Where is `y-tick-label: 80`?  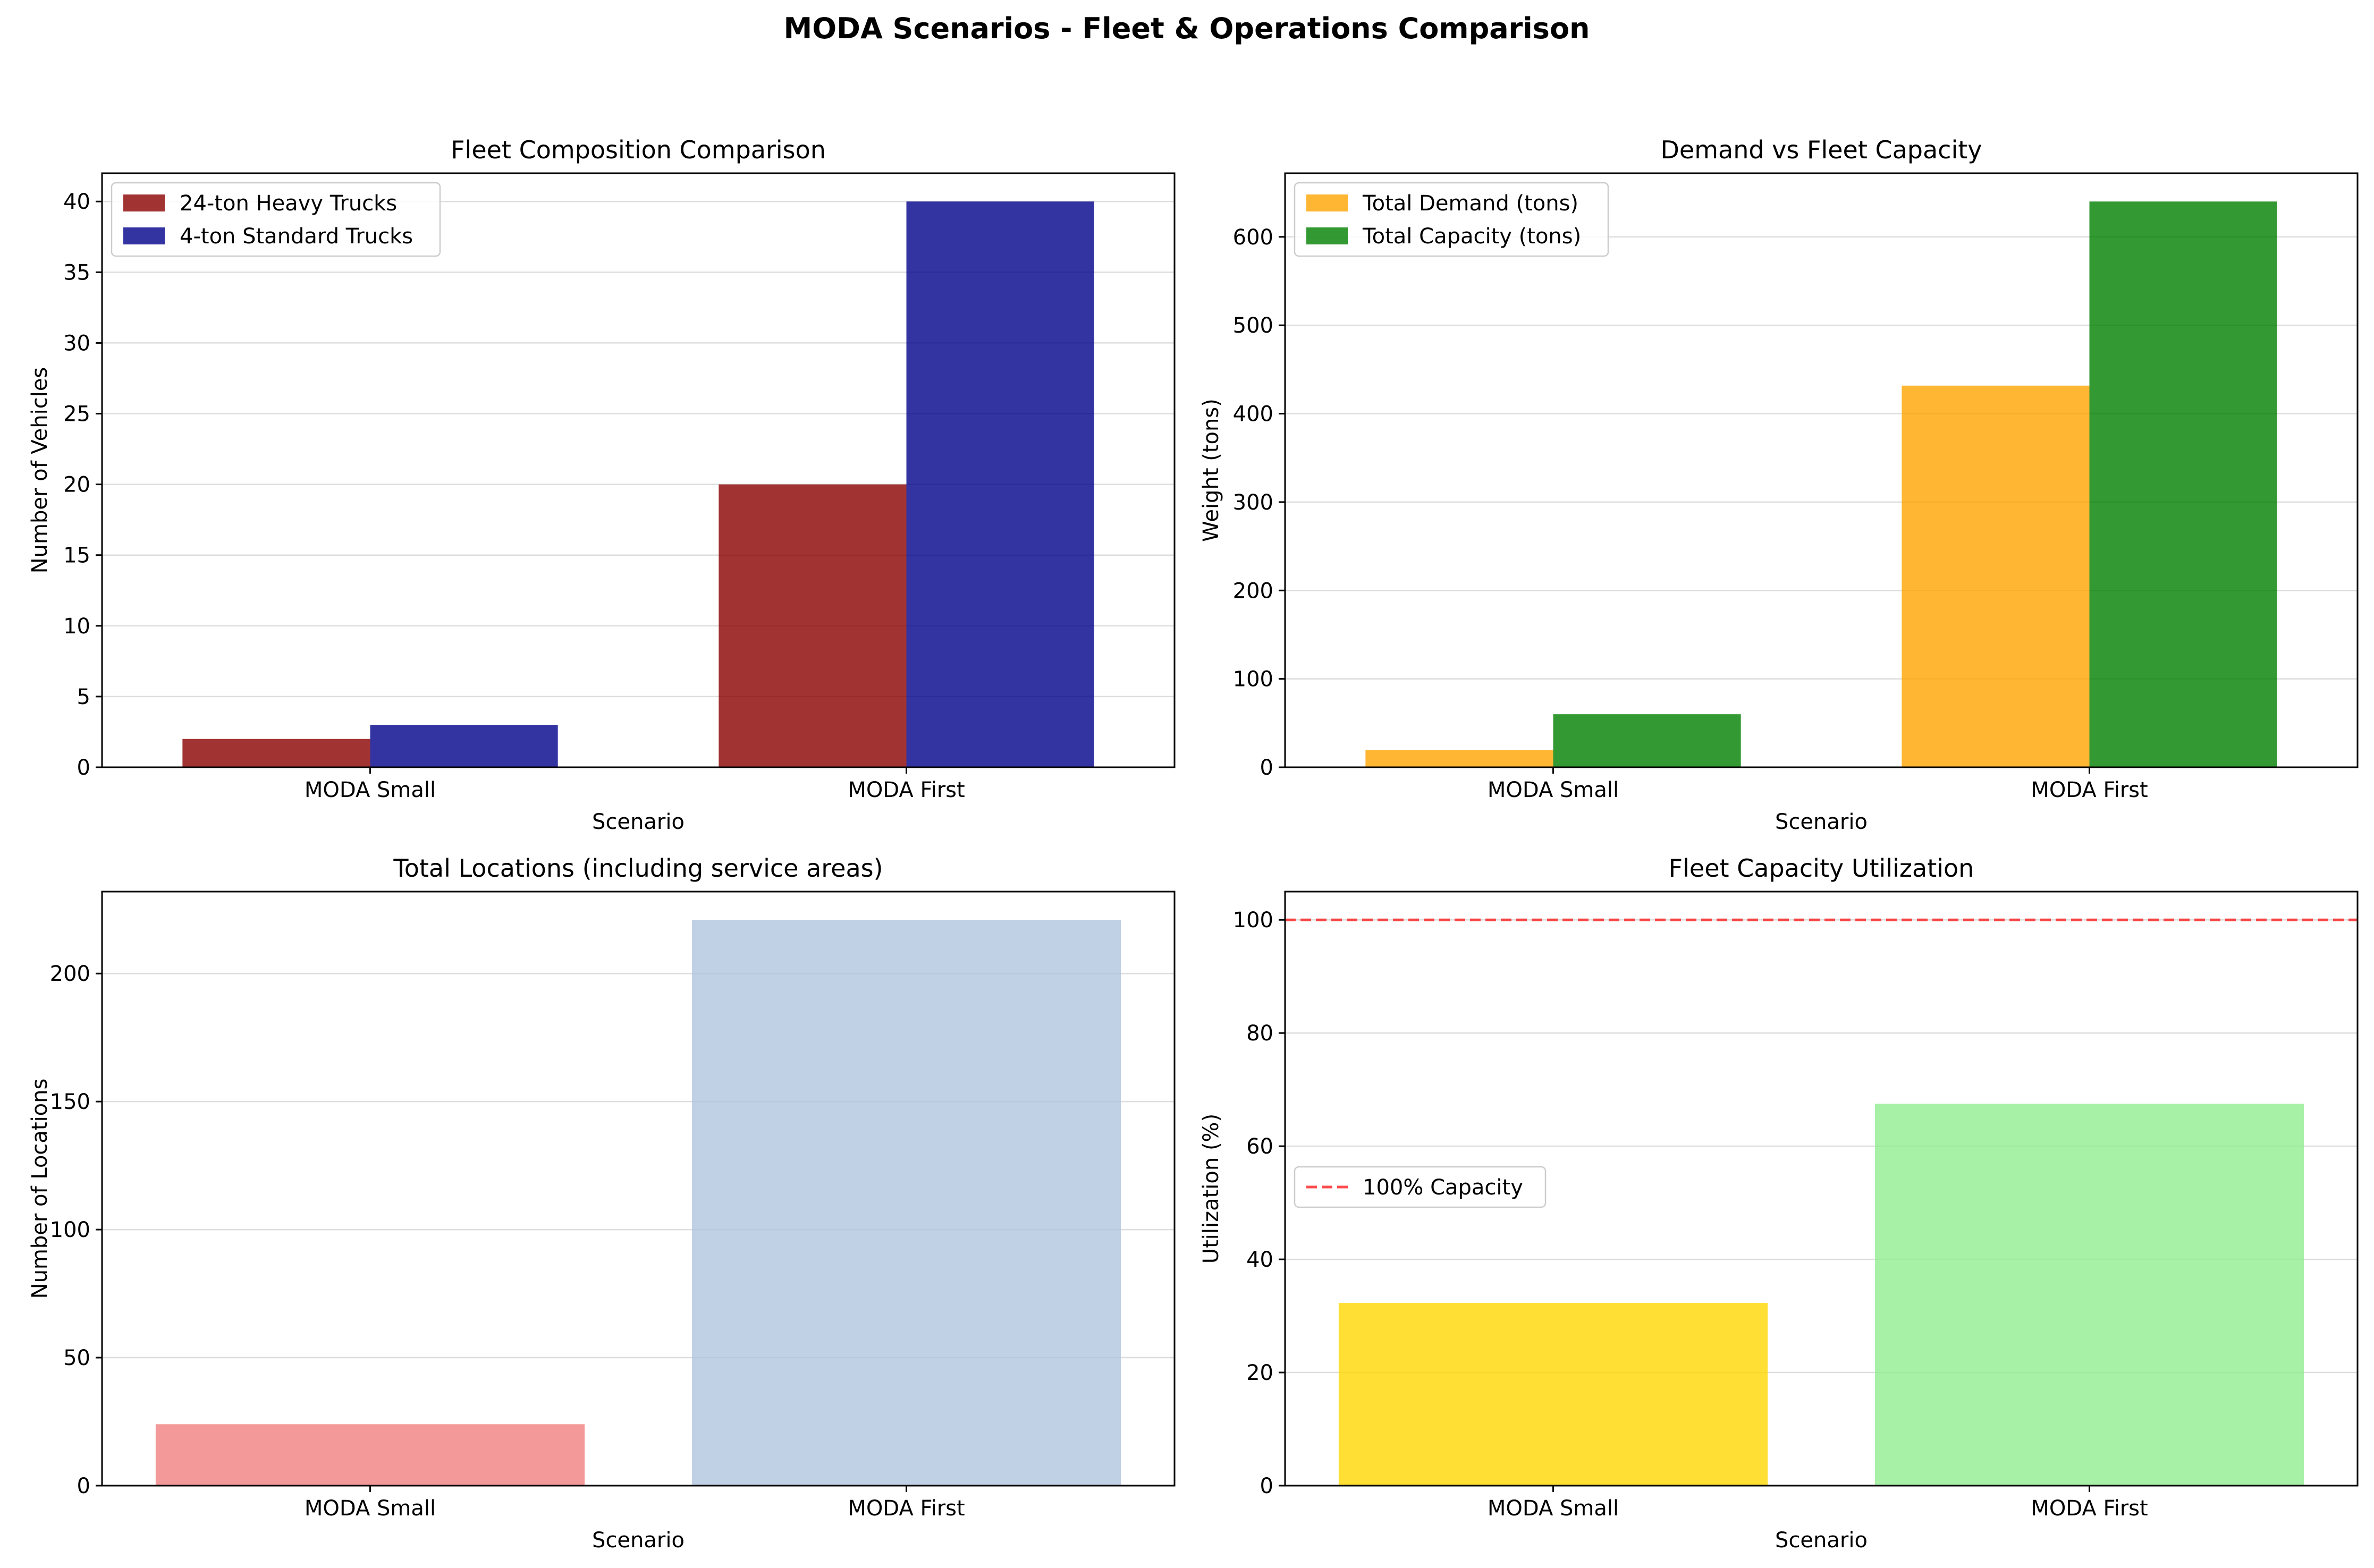 y-tick-label: 80 is located at coordinates (1259, 1033).